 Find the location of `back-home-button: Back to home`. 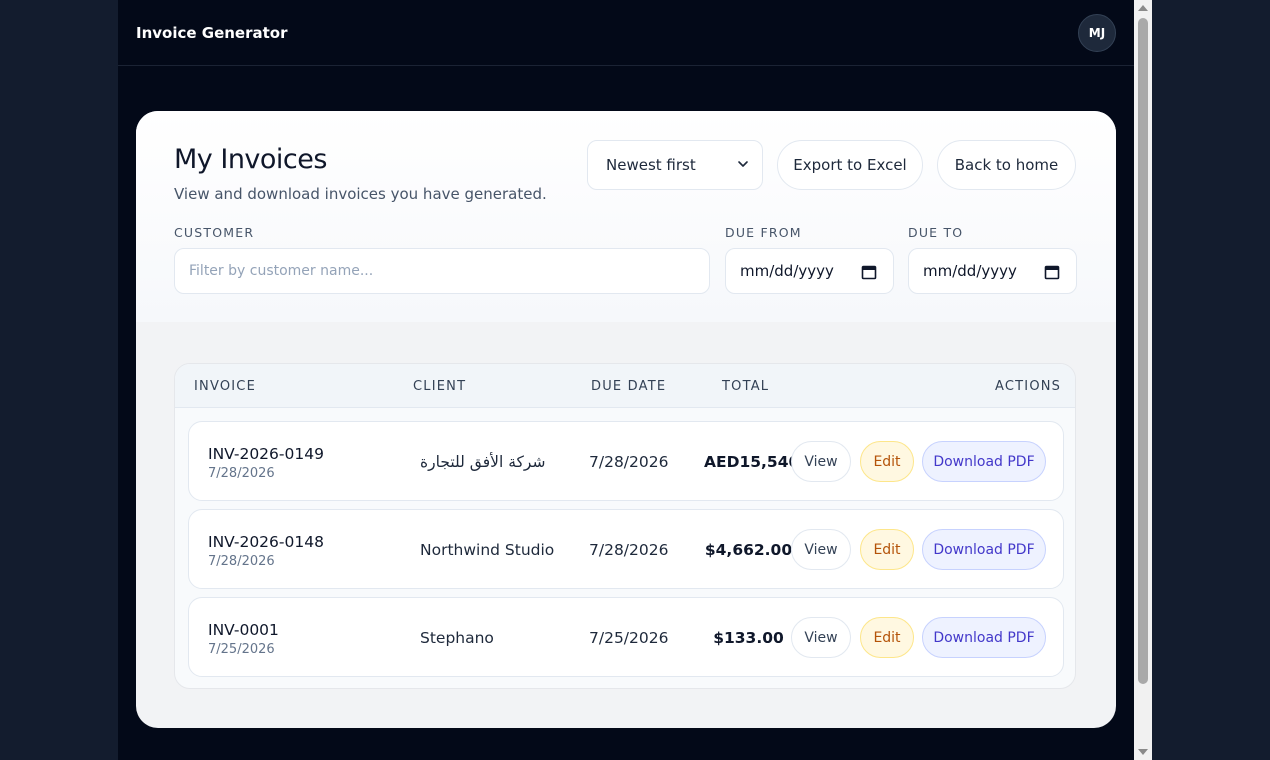

back-home-button: Back to home is located at coordinates (1006, 165).